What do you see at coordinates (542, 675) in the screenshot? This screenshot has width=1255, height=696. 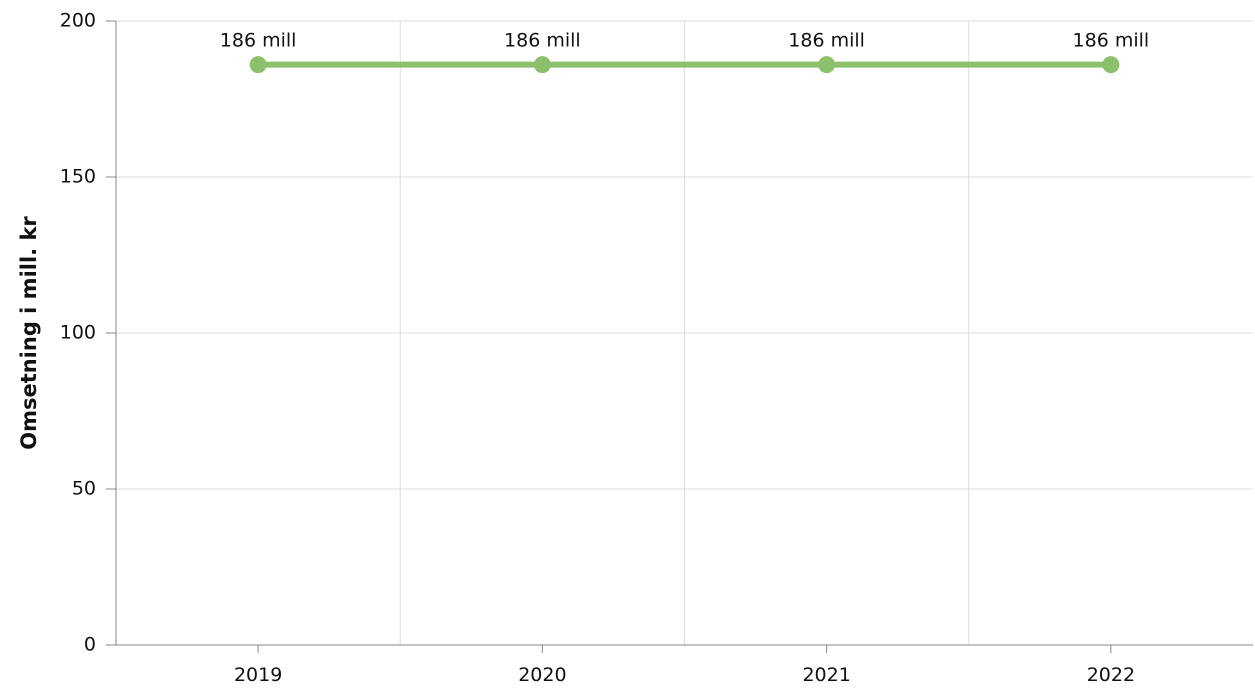 I see `x-tick-label: 2020` at bounding box center [542, 675].